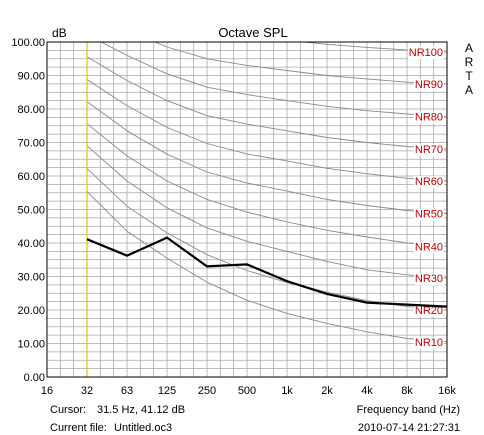 The height and width of the screenshot is (435, 484). I want to click on y-tick-label: 60.00, so click(31, 177).